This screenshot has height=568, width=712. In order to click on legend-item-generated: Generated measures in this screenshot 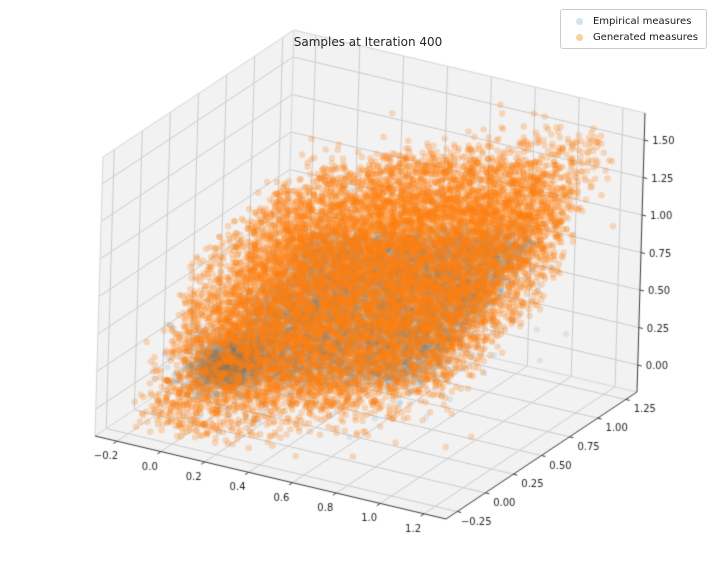, I will do `click(633, 37)`.